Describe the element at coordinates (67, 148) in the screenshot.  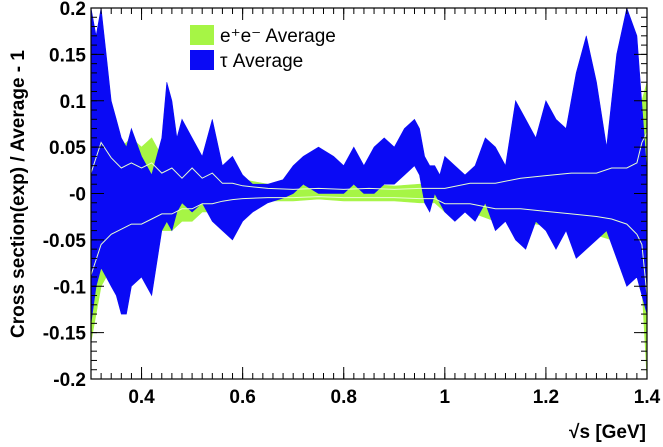
I see `y-tick-label: 0.05` at that location.